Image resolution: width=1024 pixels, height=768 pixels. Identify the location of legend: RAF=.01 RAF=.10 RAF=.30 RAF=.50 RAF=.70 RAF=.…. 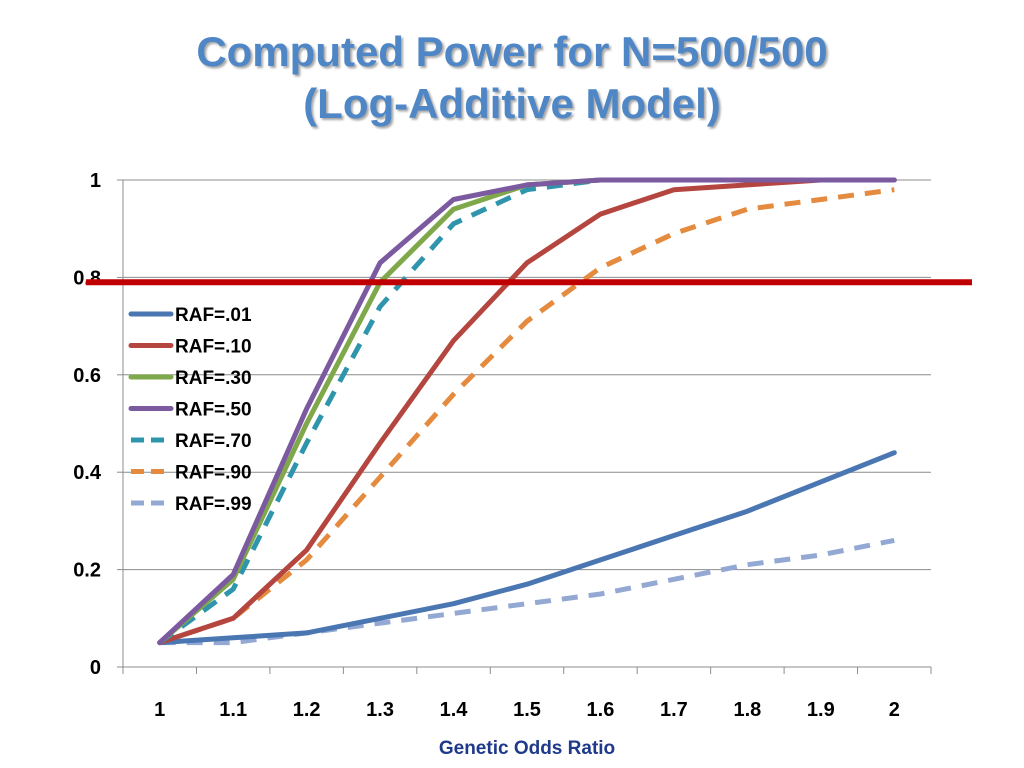
(190, 410).